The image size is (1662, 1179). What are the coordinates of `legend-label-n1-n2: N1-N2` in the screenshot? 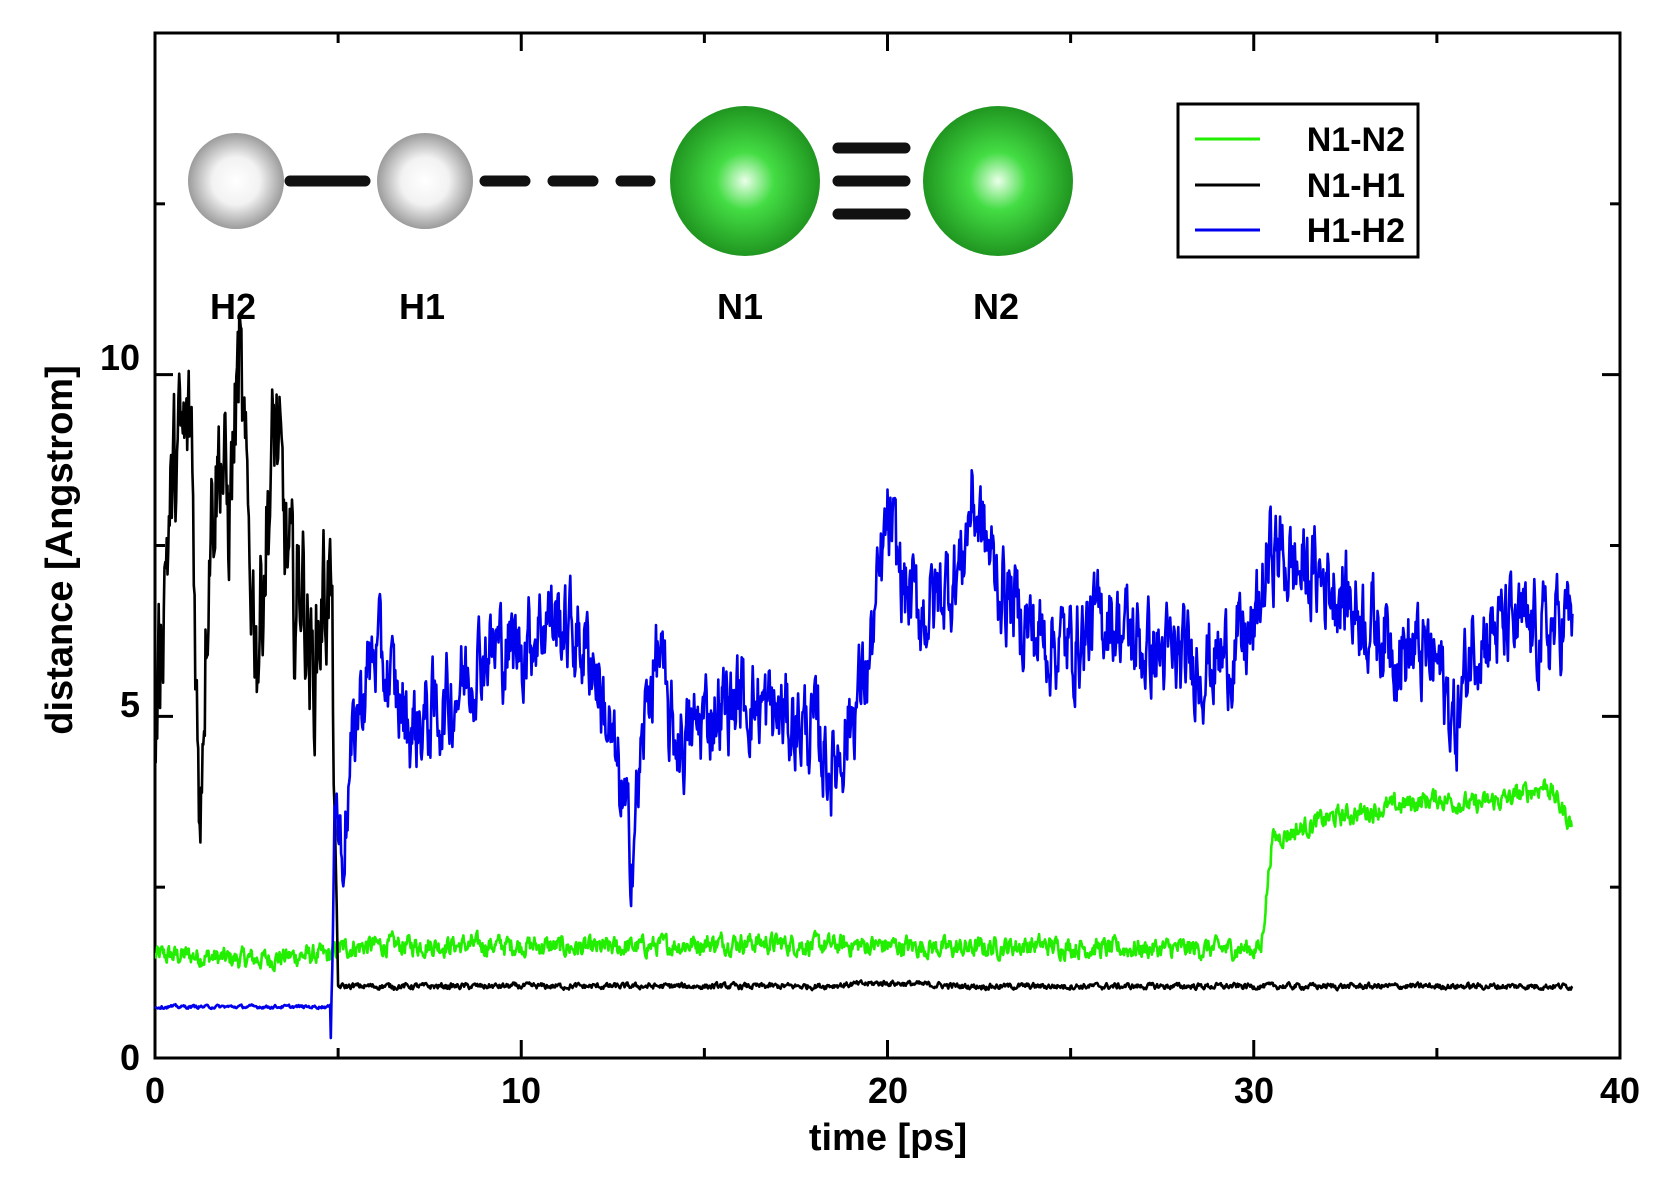 It's located at (1356, 140).